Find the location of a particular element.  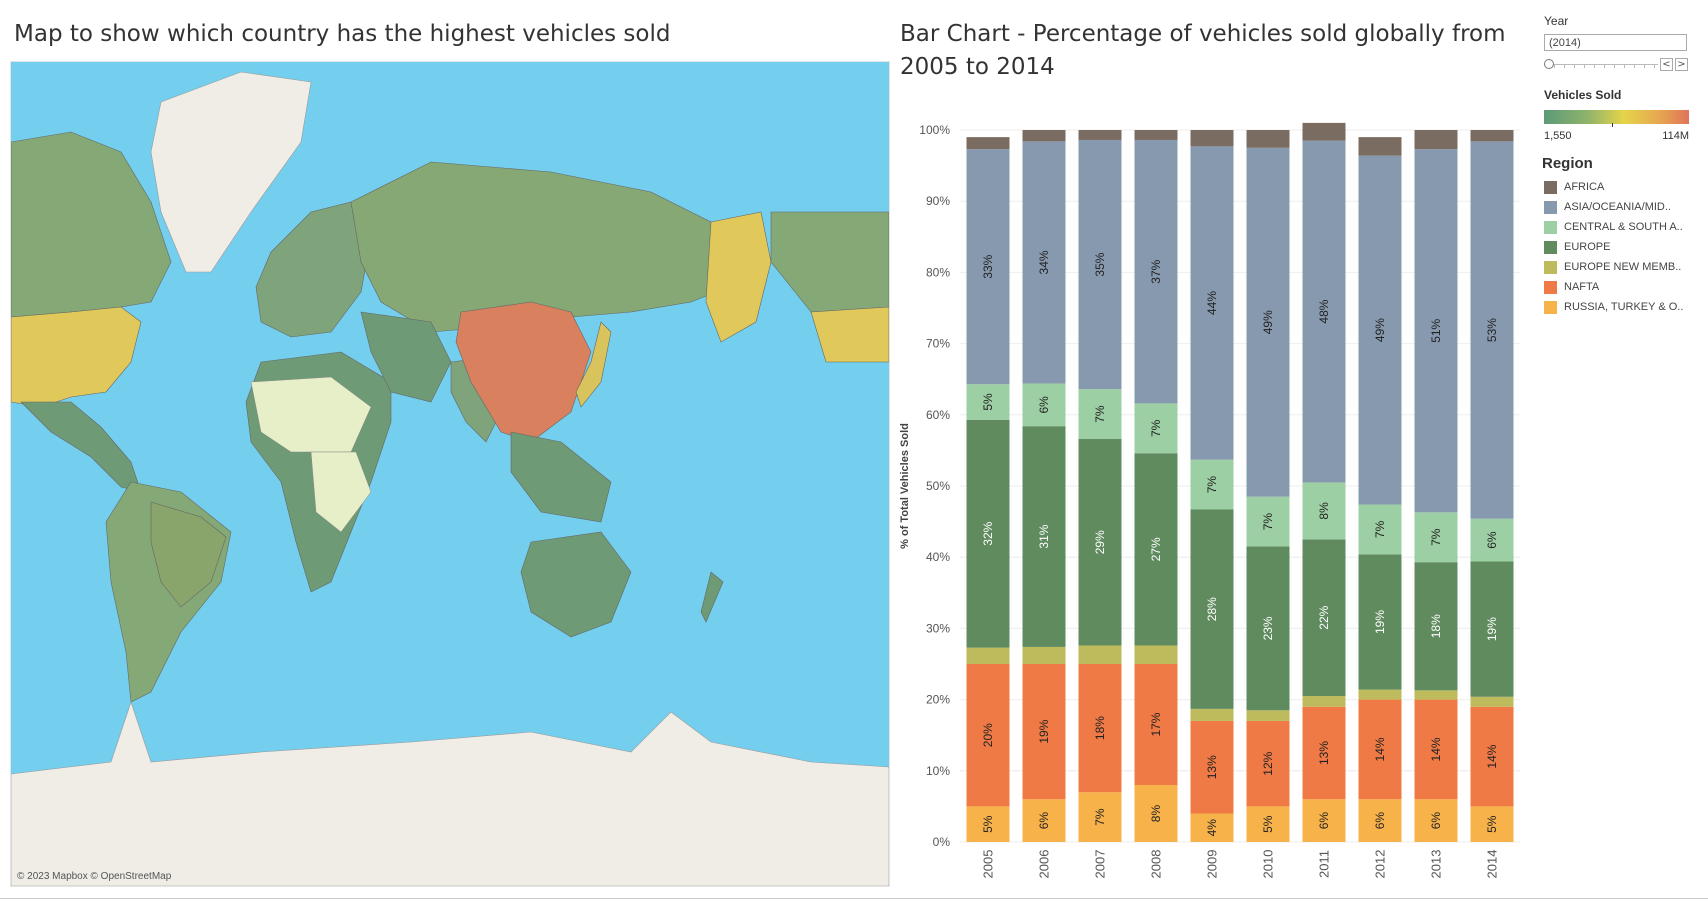

legend-label: RUSSIA, TURKEY & O.. is located at coordinates (1624, 307).